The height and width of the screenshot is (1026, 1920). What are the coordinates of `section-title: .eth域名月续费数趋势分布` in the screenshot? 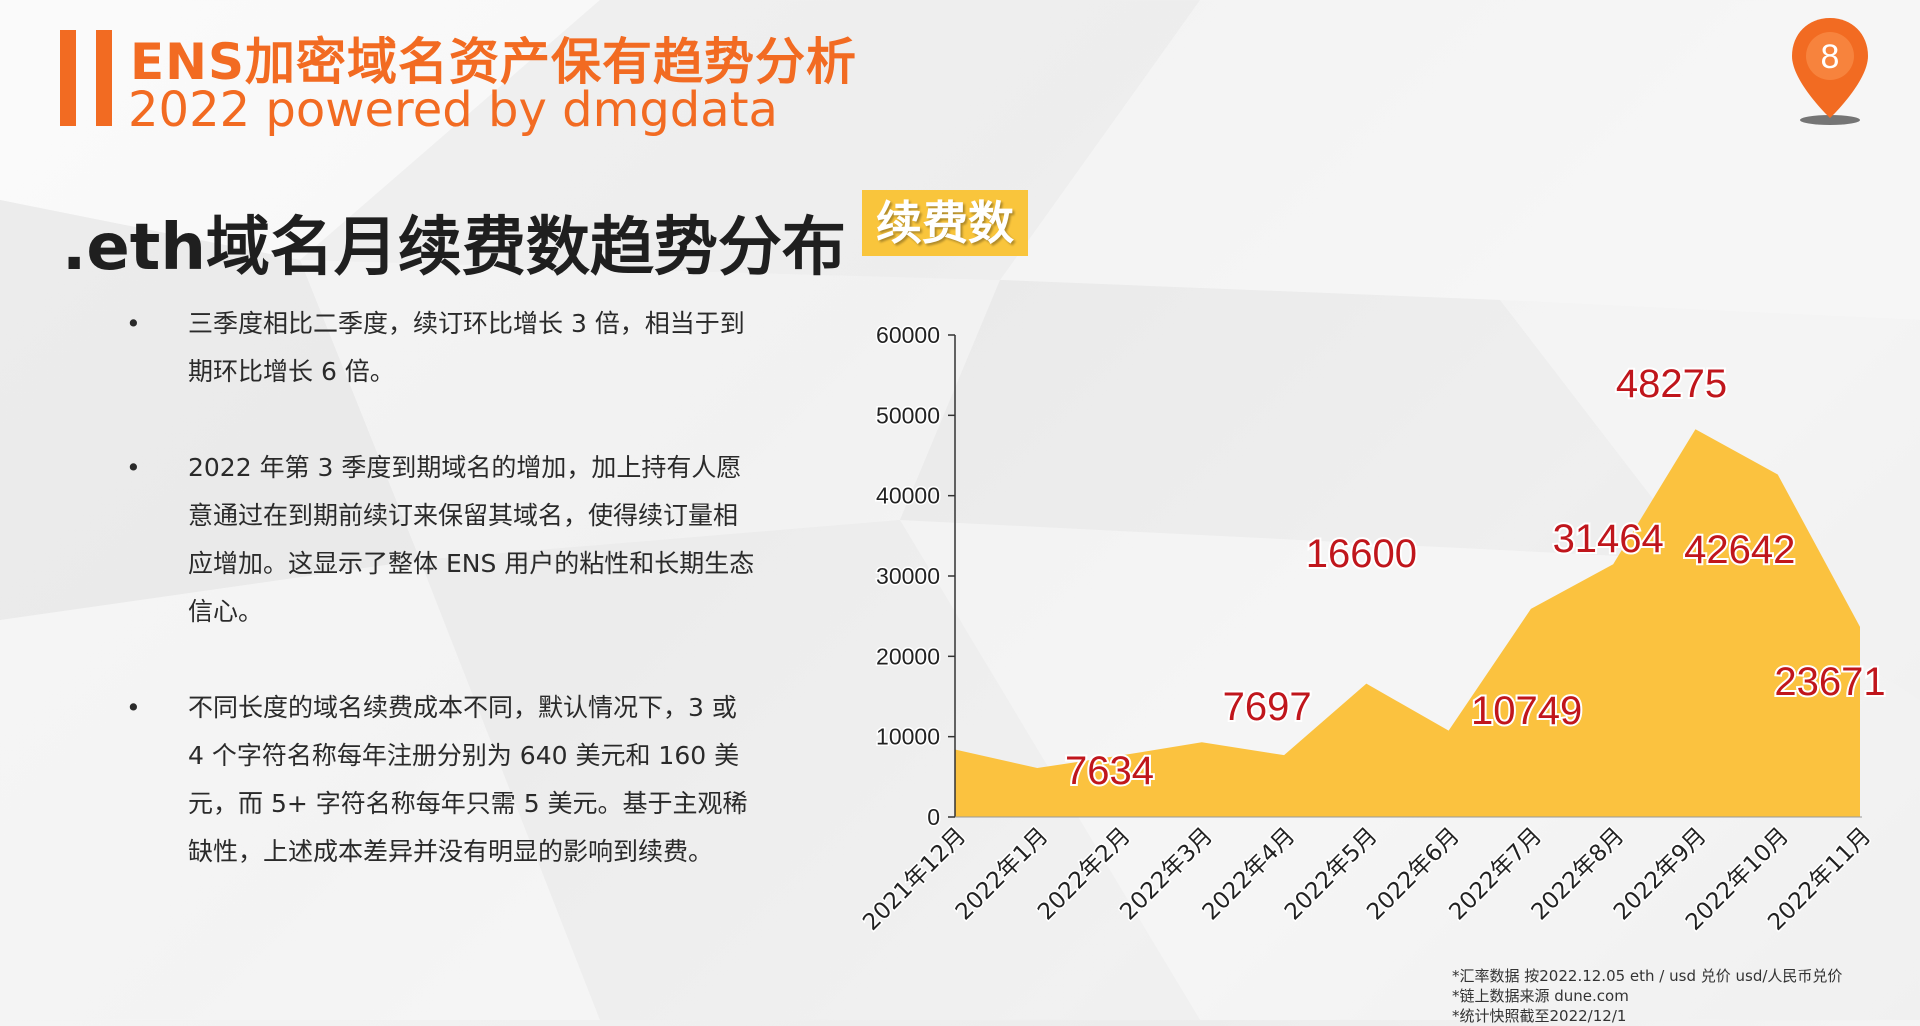 It's located at (454, 248).